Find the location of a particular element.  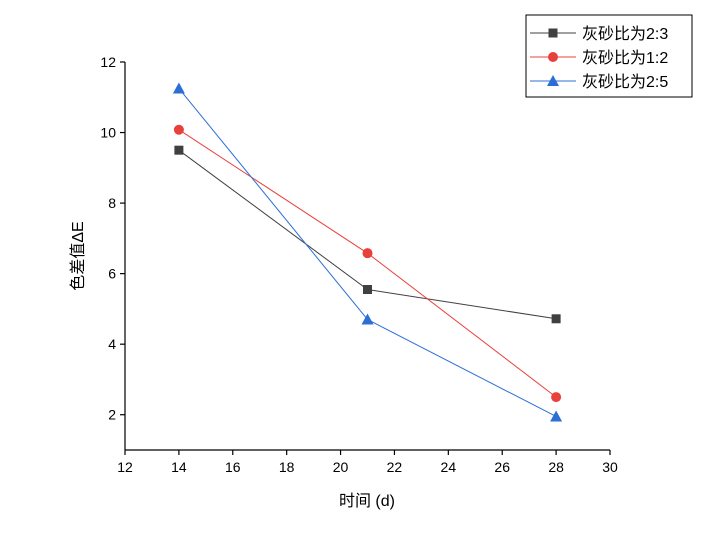

x-tick-label: 20 is located at coordinates (341, 467).